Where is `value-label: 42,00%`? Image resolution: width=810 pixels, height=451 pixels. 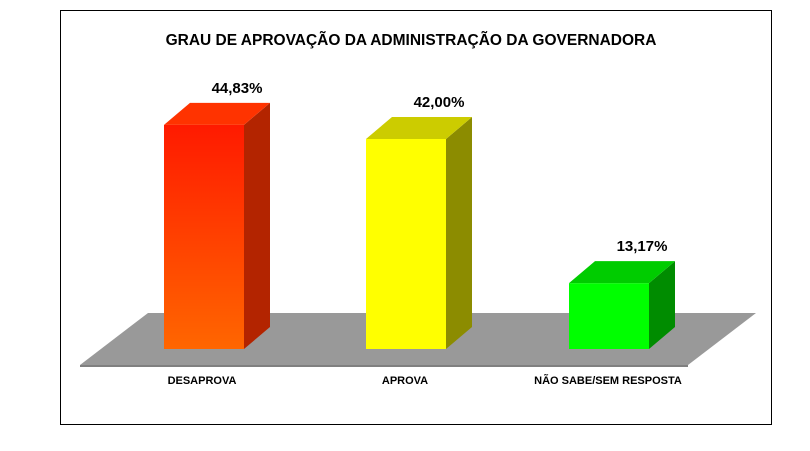
value-label: 42,00% is located at coordinates (439, 102).